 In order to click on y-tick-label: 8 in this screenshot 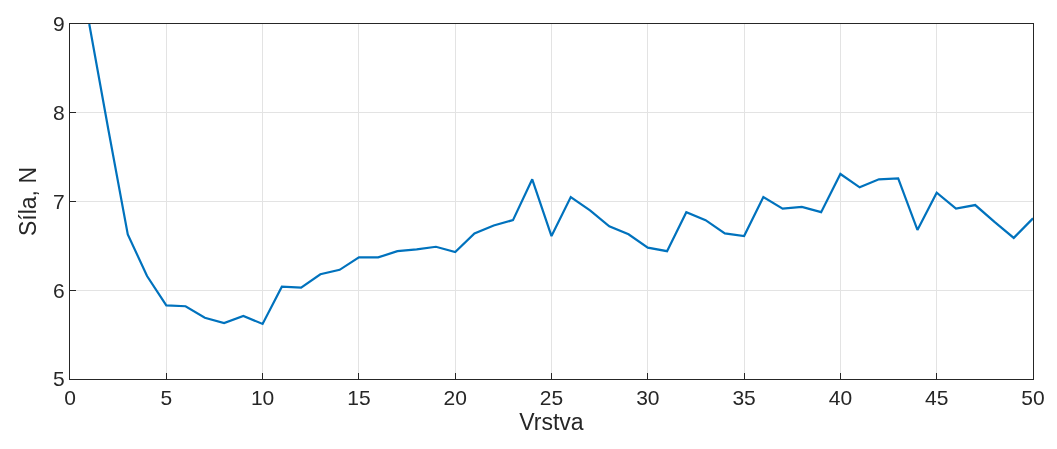, I will do `click(59, 113)`.